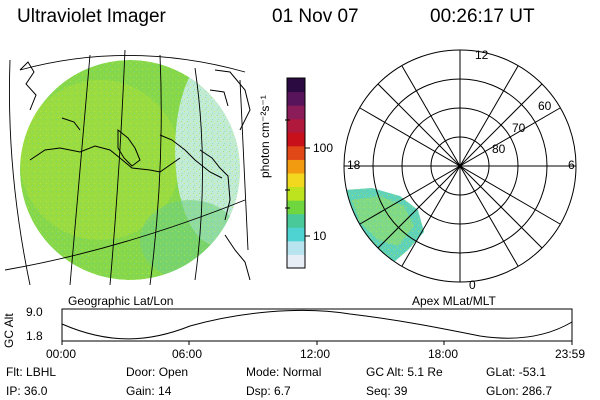 The width and height of the screenshot is (600, 400). Describe the element at coordinates (317, 326) in the screenshot. I see `altitude-plot` at that location.